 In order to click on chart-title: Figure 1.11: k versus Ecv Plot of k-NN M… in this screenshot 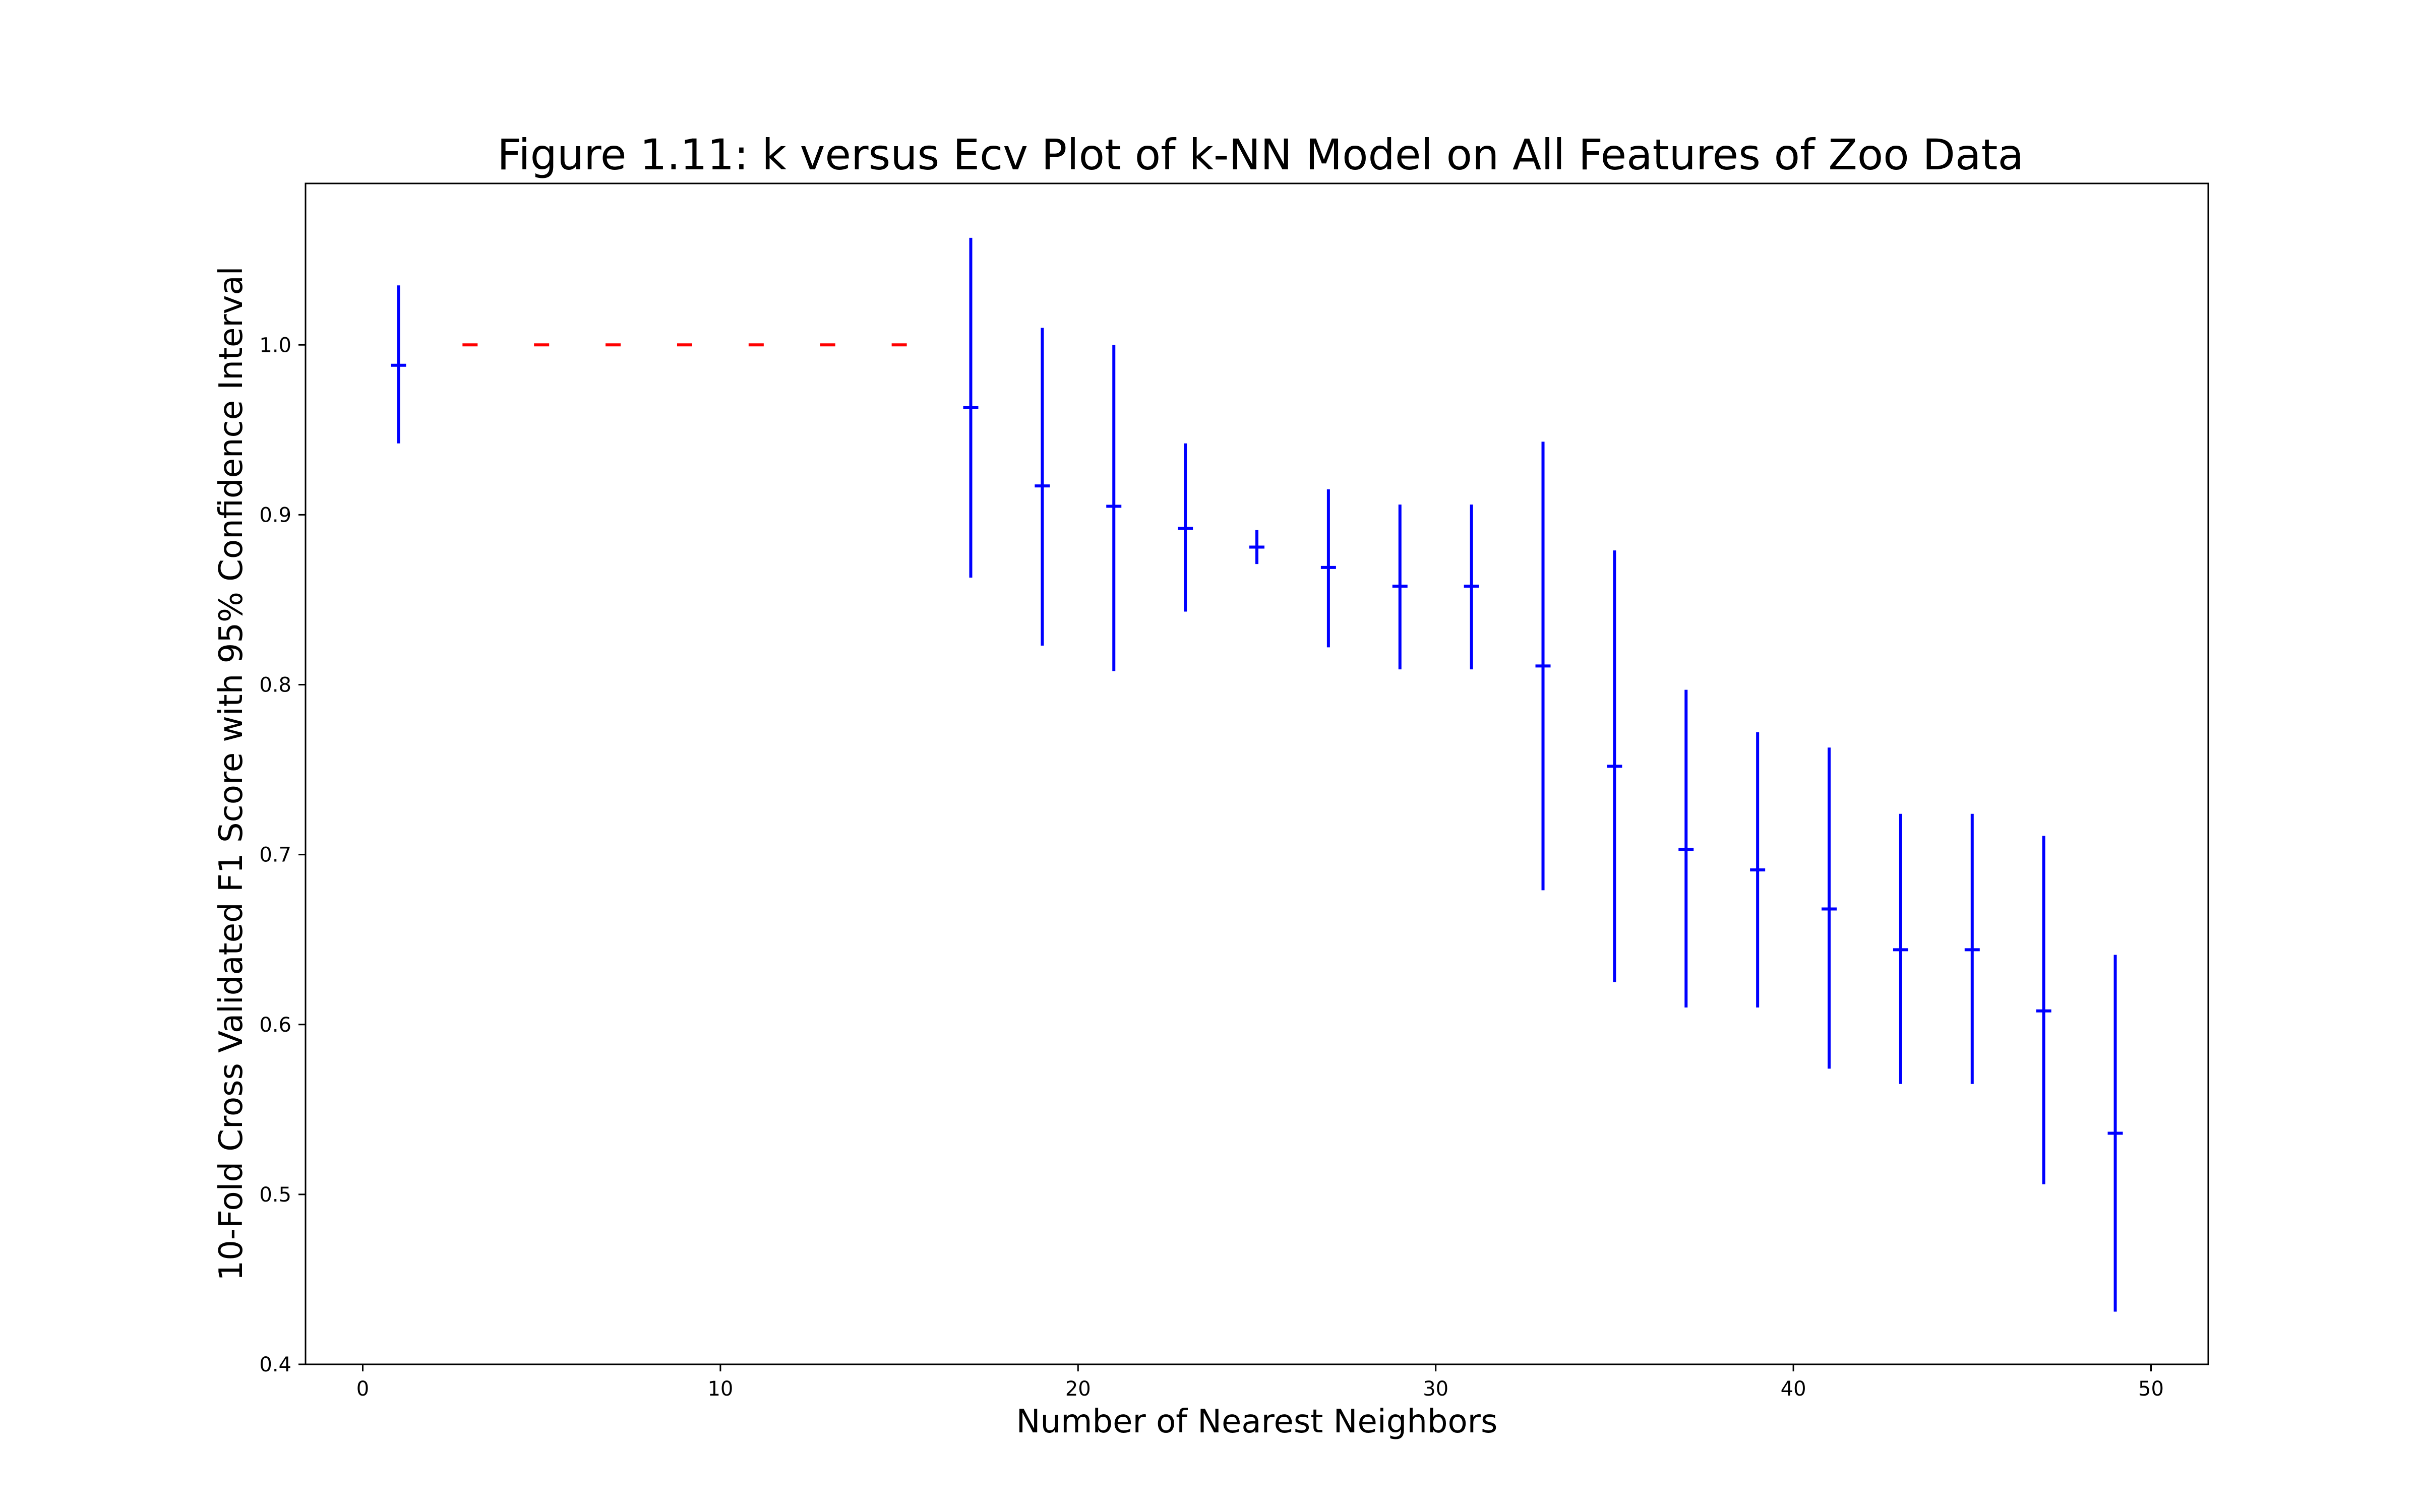, I will do `click(1260, 154)`.